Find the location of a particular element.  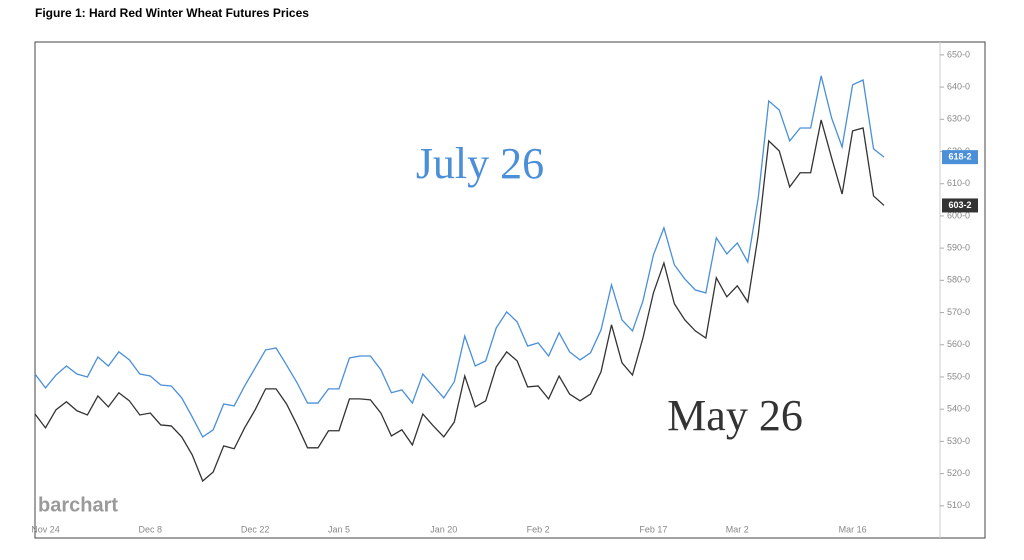

y-tick-label: 570-0 is located at coordinates (958, 312).